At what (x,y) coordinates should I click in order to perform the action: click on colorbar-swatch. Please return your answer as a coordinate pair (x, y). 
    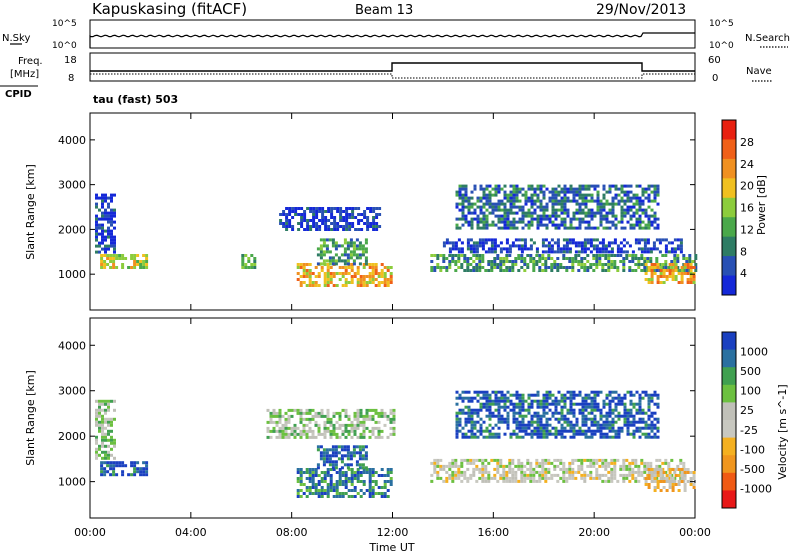
    Looking at the image, I should click on (729, 393).